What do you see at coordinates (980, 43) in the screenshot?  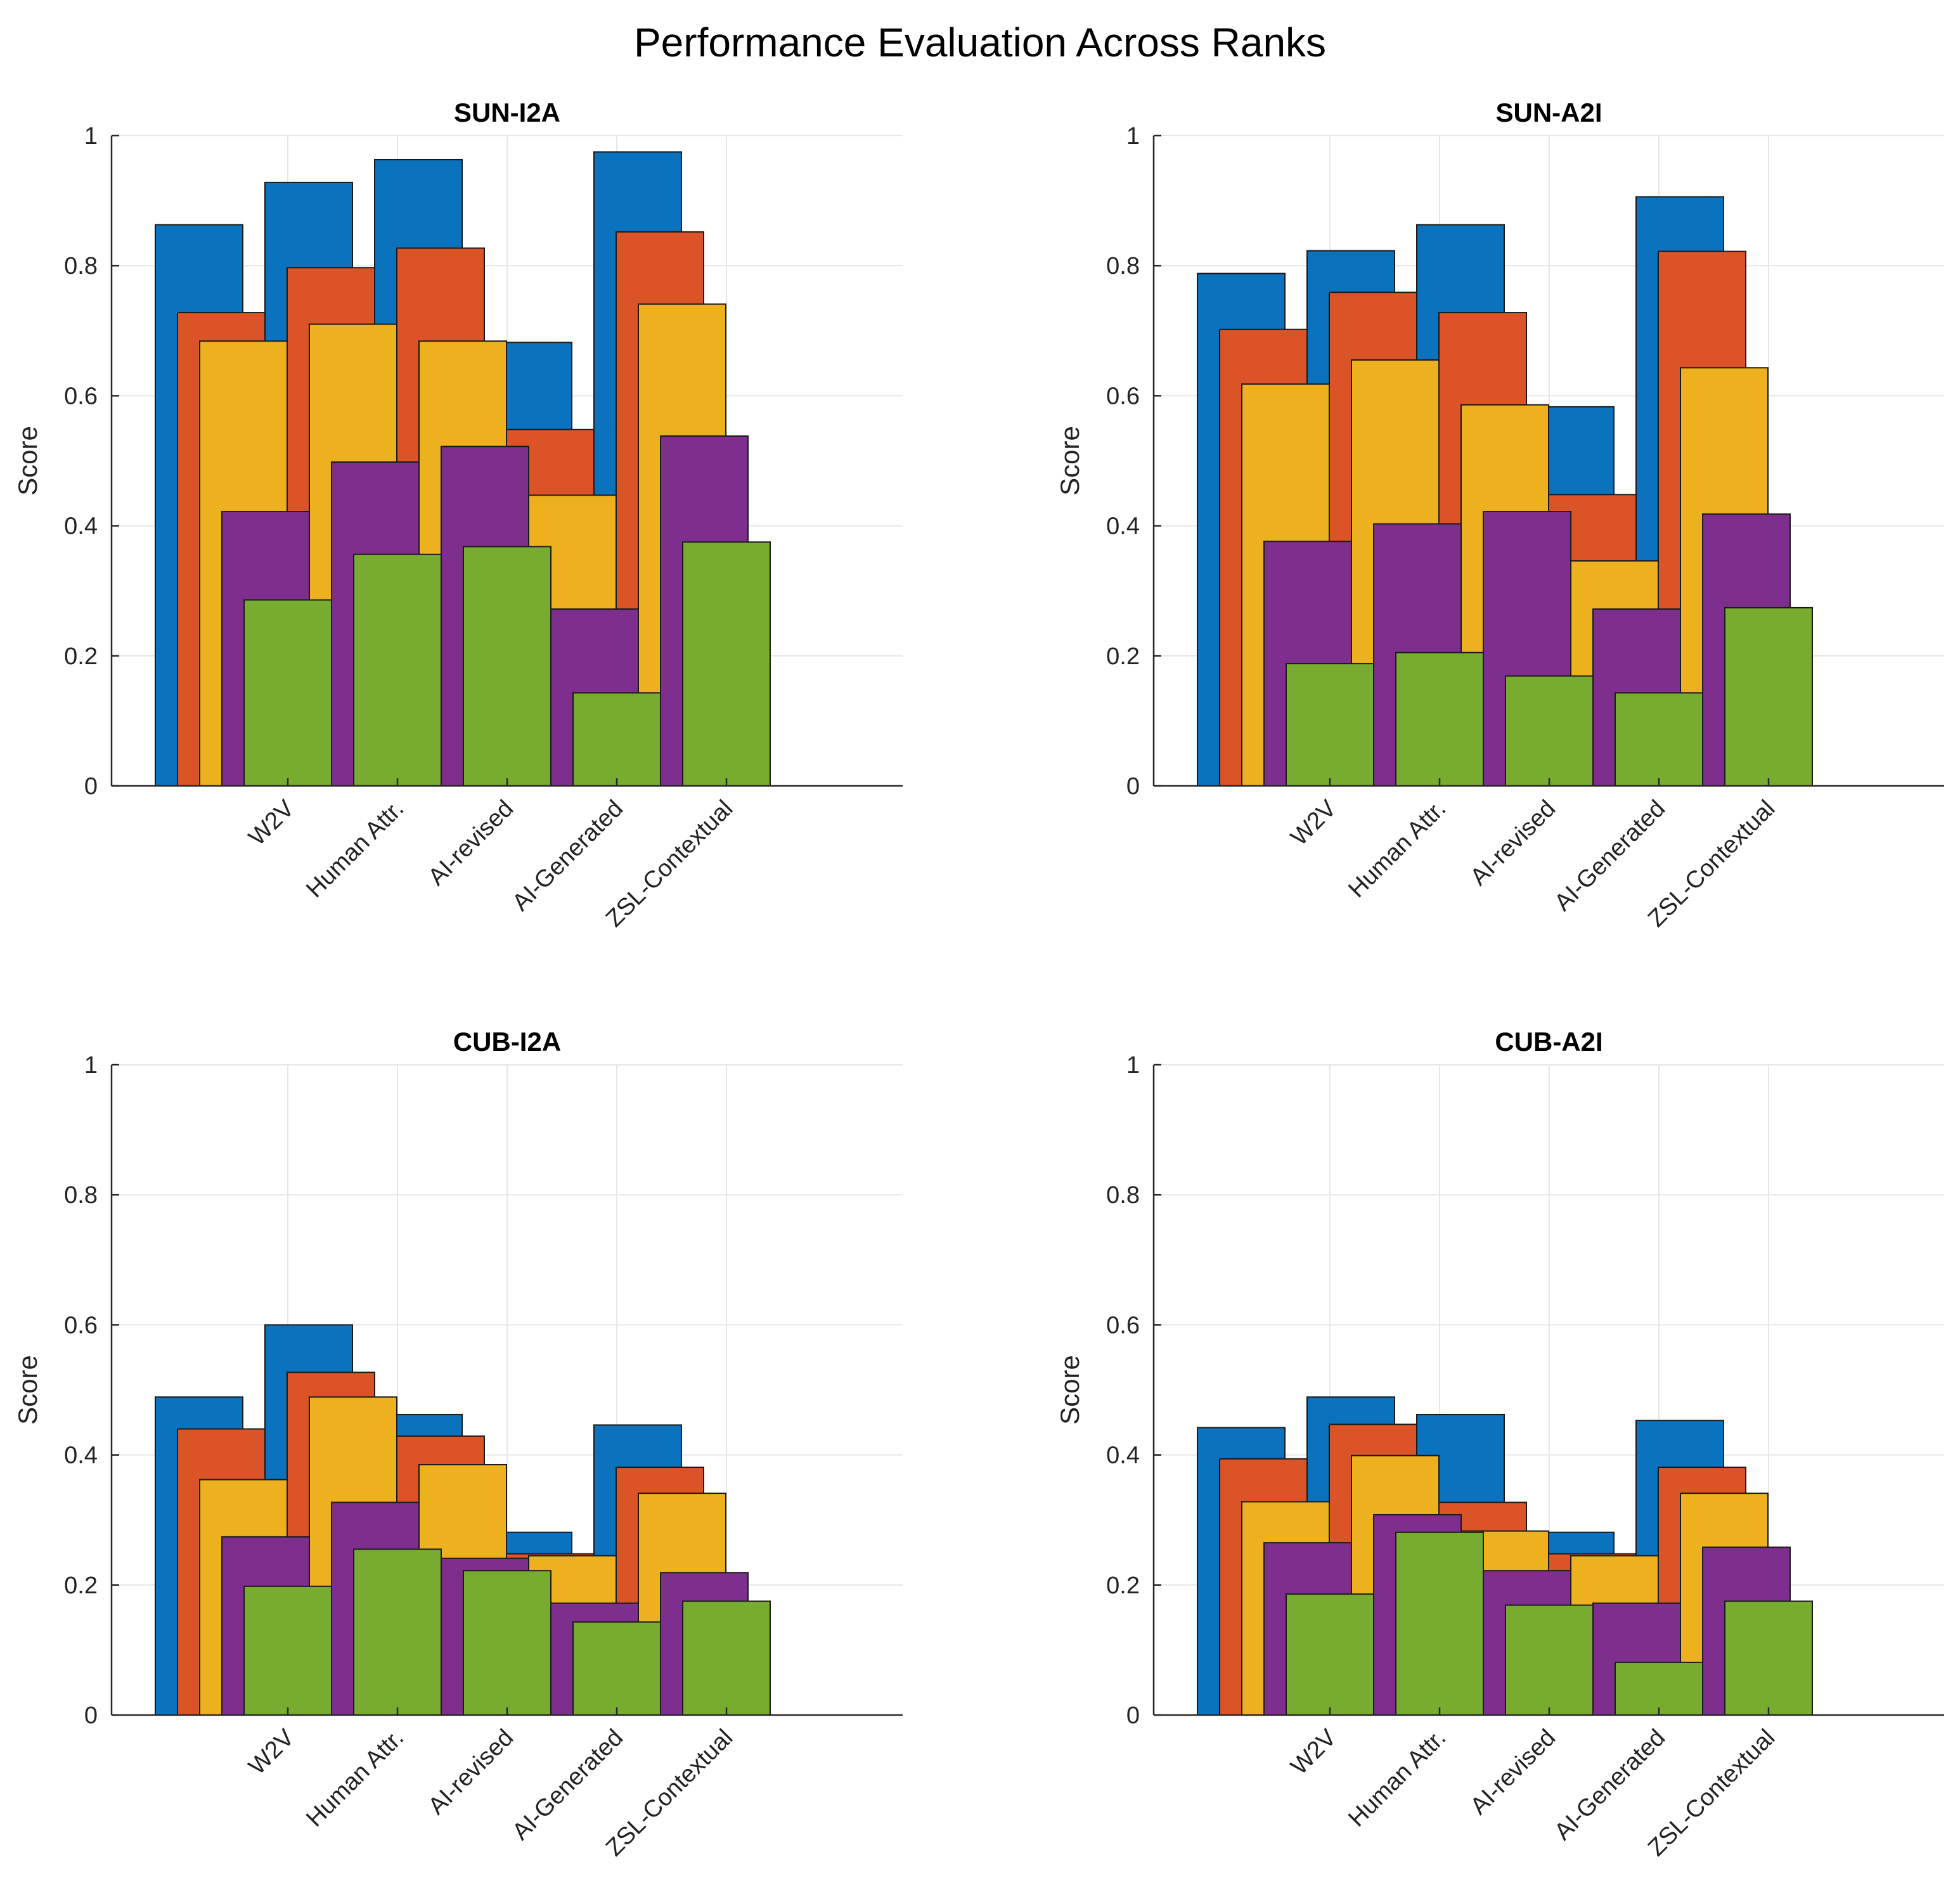 I see `figure-title: Performance Evaluation Across Ranks` at bounding box center [980, 43].